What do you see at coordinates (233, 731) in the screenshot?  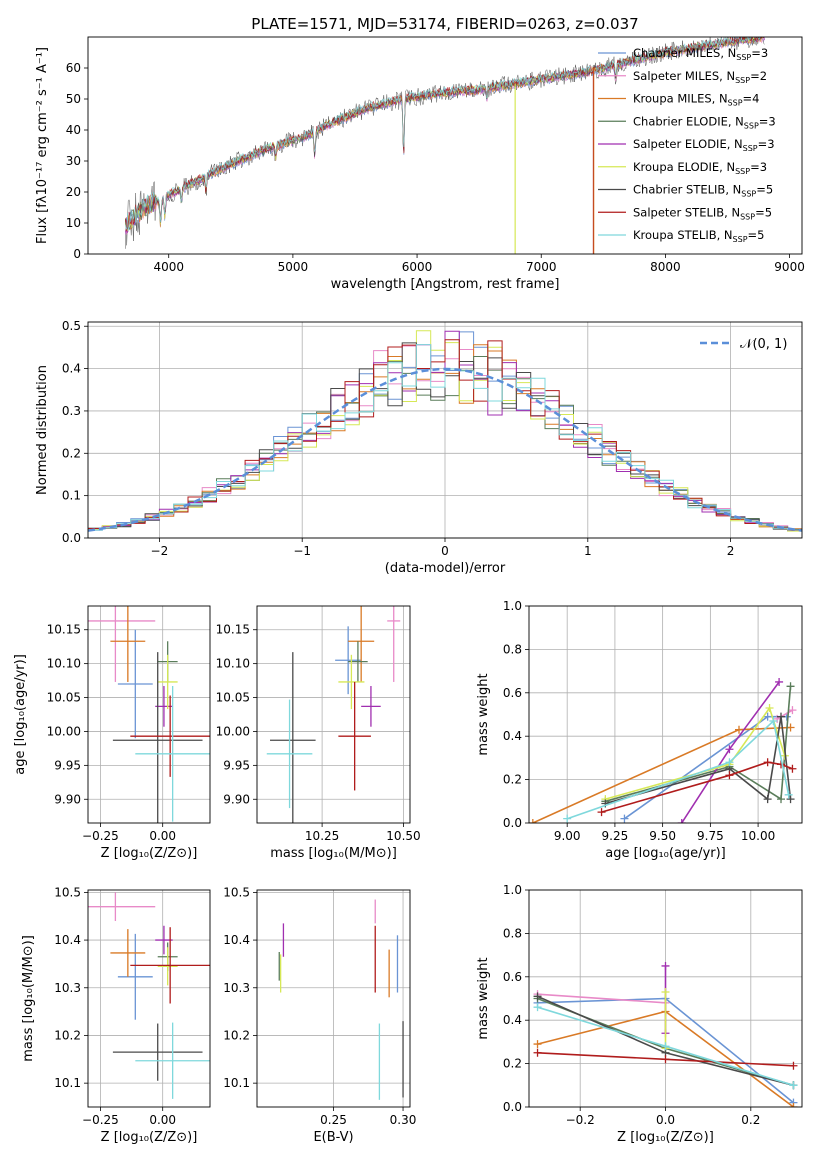 I see `y-tick-label: 10.00` at bounding box center [233, 731].